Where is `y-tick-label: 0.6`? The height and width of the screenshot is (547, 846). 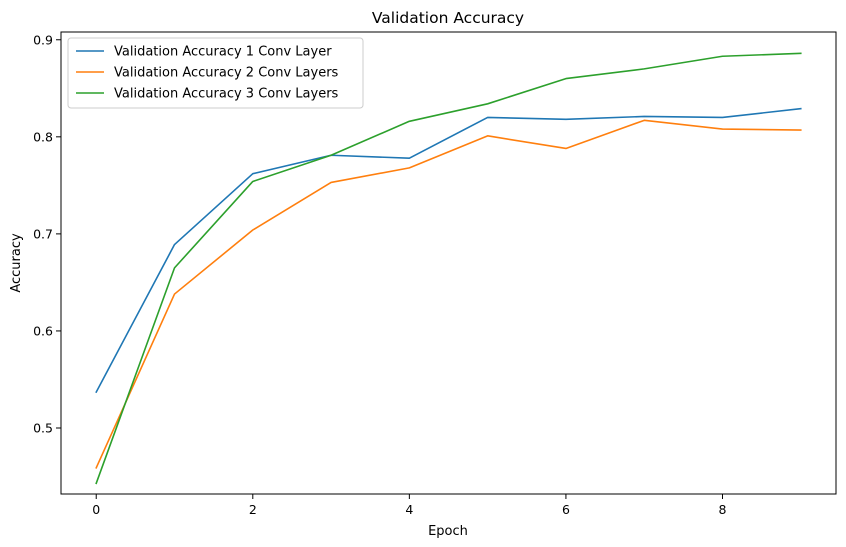 y-tick-label: 0.6 is located at coordinates (43, 330).